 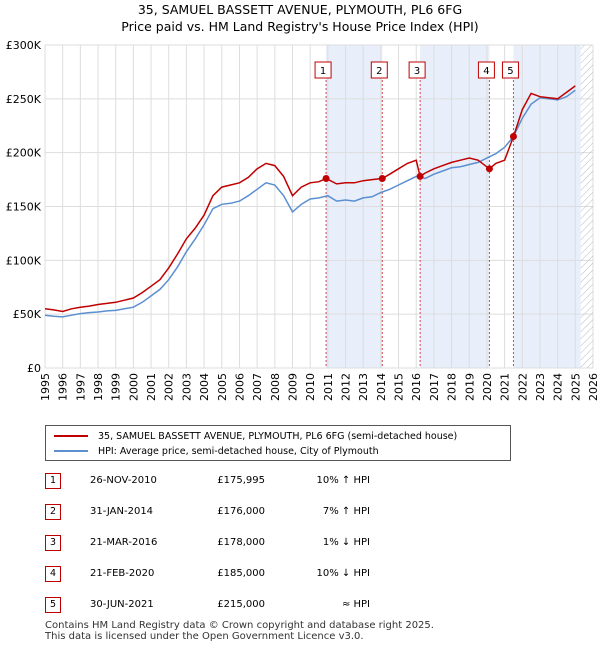 What do you see at coordinates (122, 511) in the screenshot?
I see `transaction-date: 31-JAN-2014` at bounding box center [122, 511].